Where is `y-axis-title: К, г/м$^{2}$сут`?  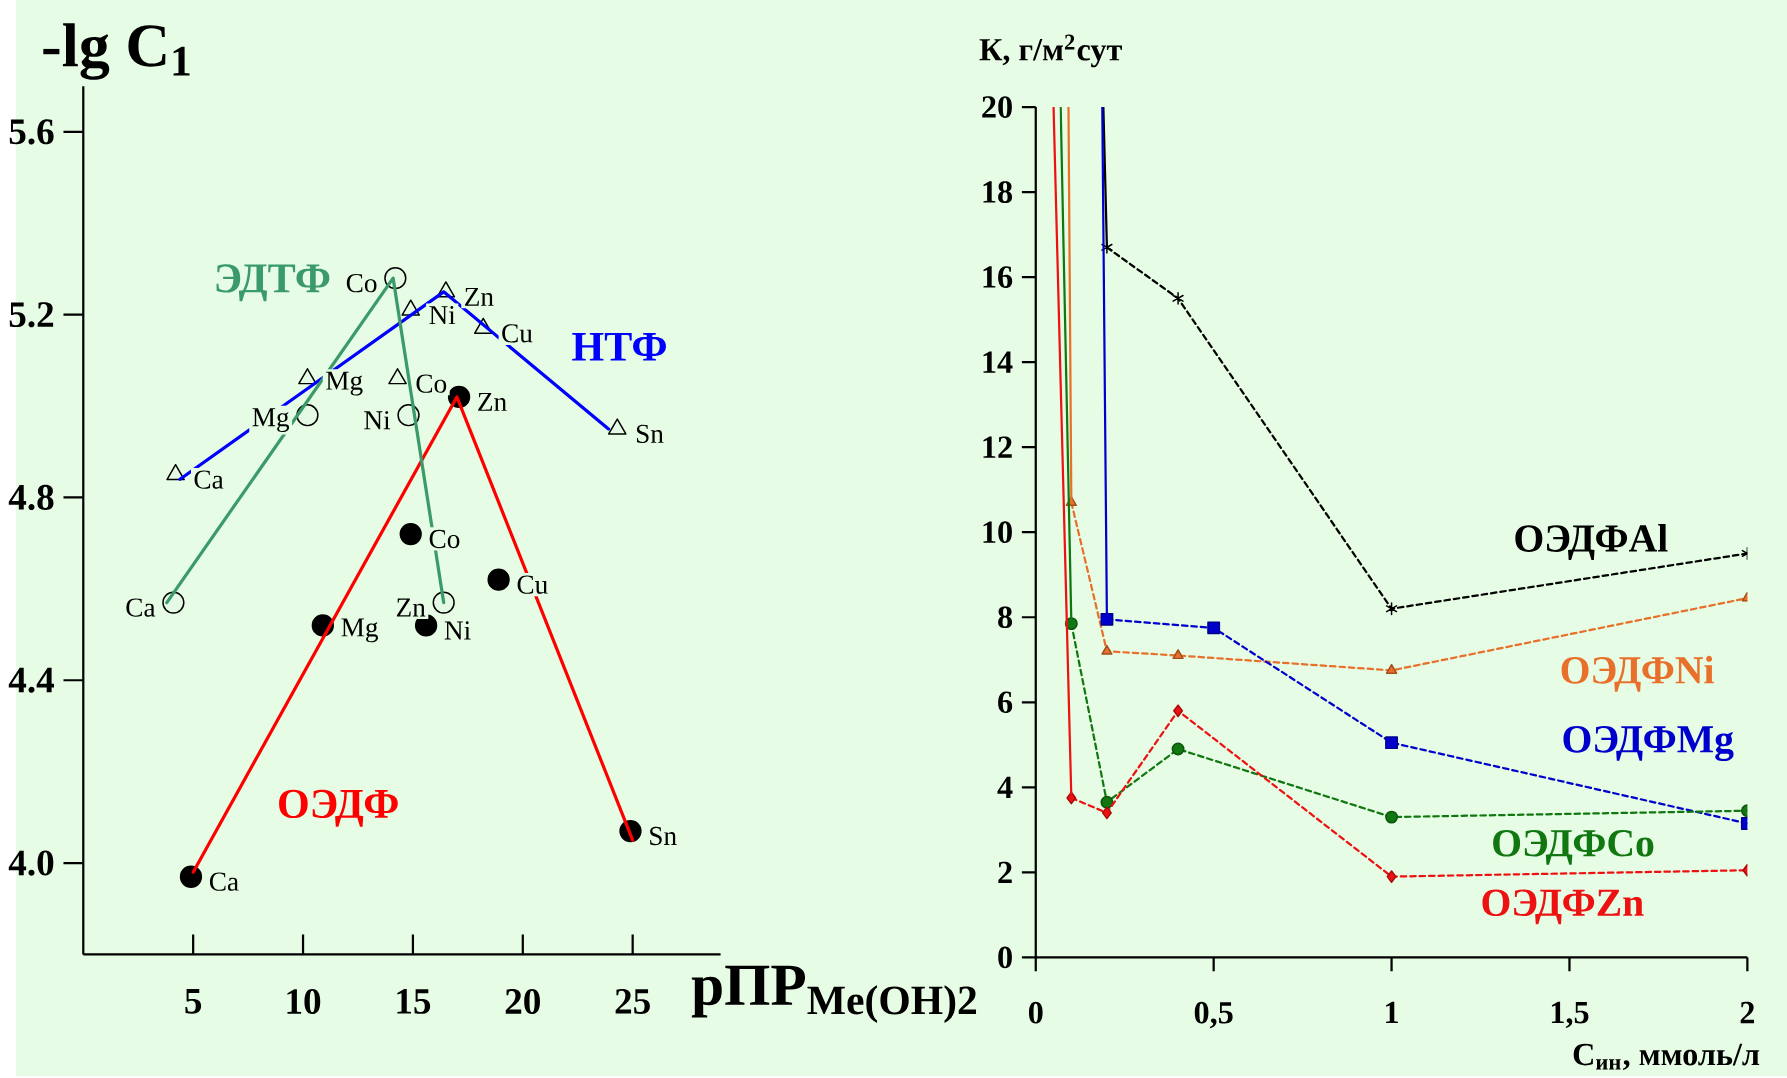
y-axis-title: К, г/м$^{2}$сут is located at coordinates (1050, 51).